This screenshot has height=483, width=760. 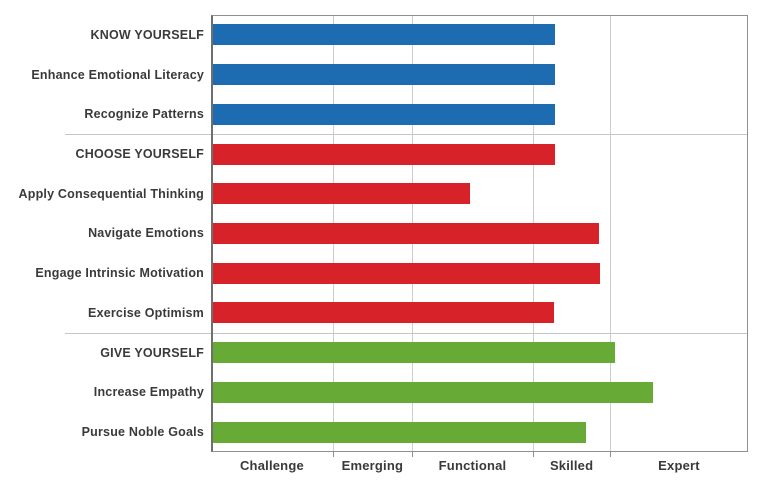 What do you see at coordinates (341, 194) in the screenshot?
I see `bar-apply-consequential-thinking` at bounding box center [341, 194].